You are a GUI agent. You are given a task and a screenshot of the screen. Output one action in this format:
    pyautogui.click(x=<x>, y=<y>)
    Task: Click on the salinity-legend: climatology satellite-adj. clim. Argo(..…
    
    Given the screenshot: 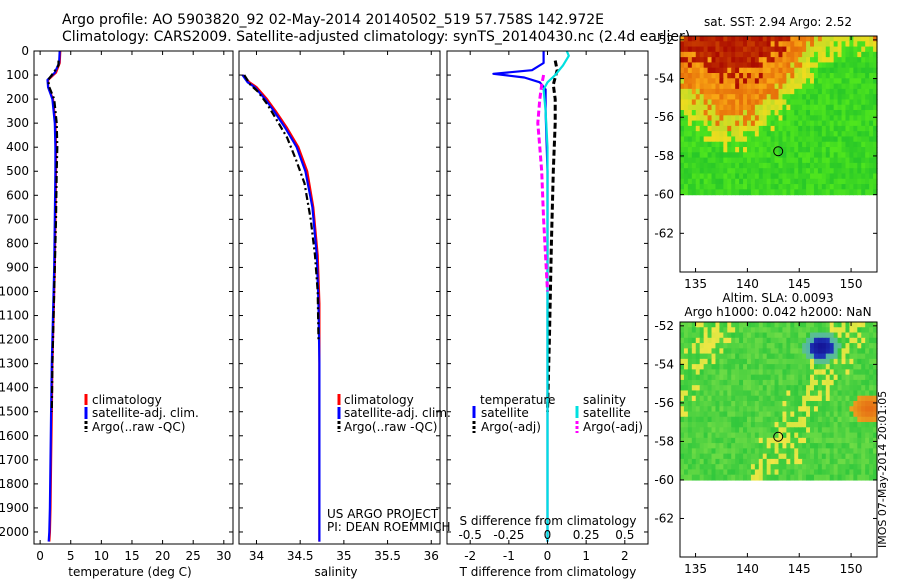 What is the action you would take?
    pyautogui.click(x=394, y=413)
    